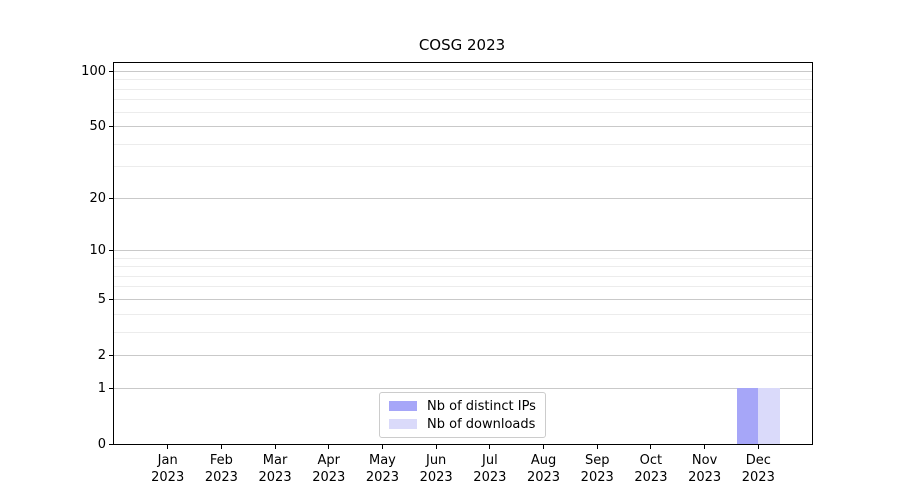 The height and width of the screenshot is (500, 900). Describe the element at coordinates (93, 71) in the screenshot. I see `y-tick-label: 100` at that location.